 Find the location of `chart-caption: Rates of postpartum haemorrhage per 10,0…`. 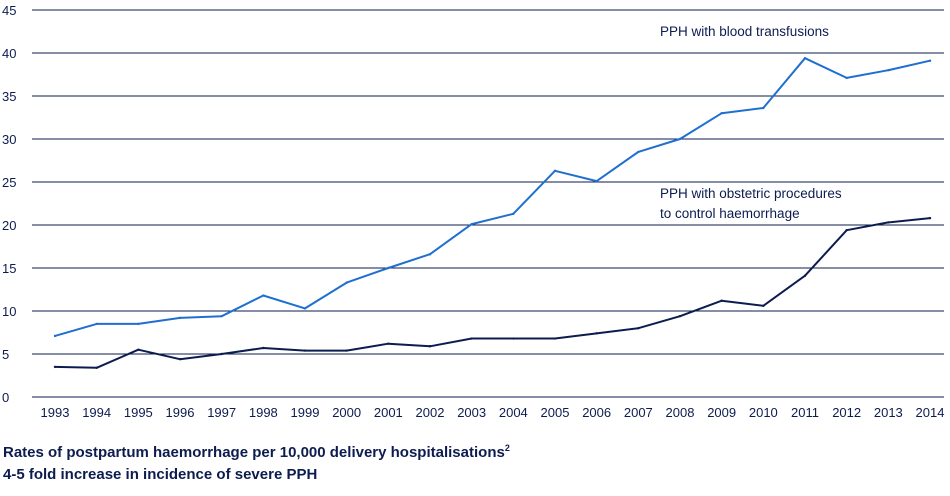

chart-caption: Rates of postpartum haemorrhage per 10,0… is located at coordinates (256, 452).